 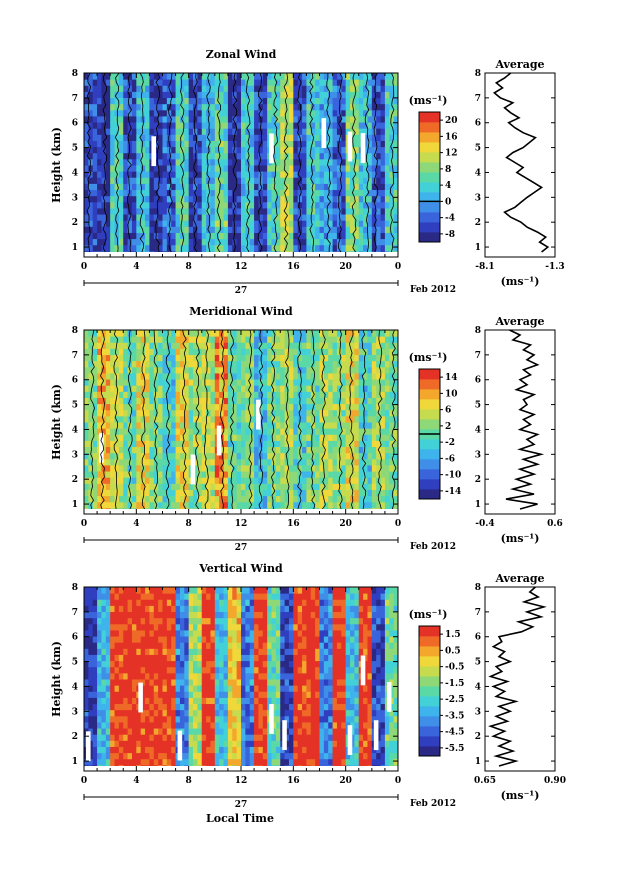 What do you see at coordinates (429, 444) in the screenshot?
I see `colorbar-swatch` at bounding box center [429, 444].